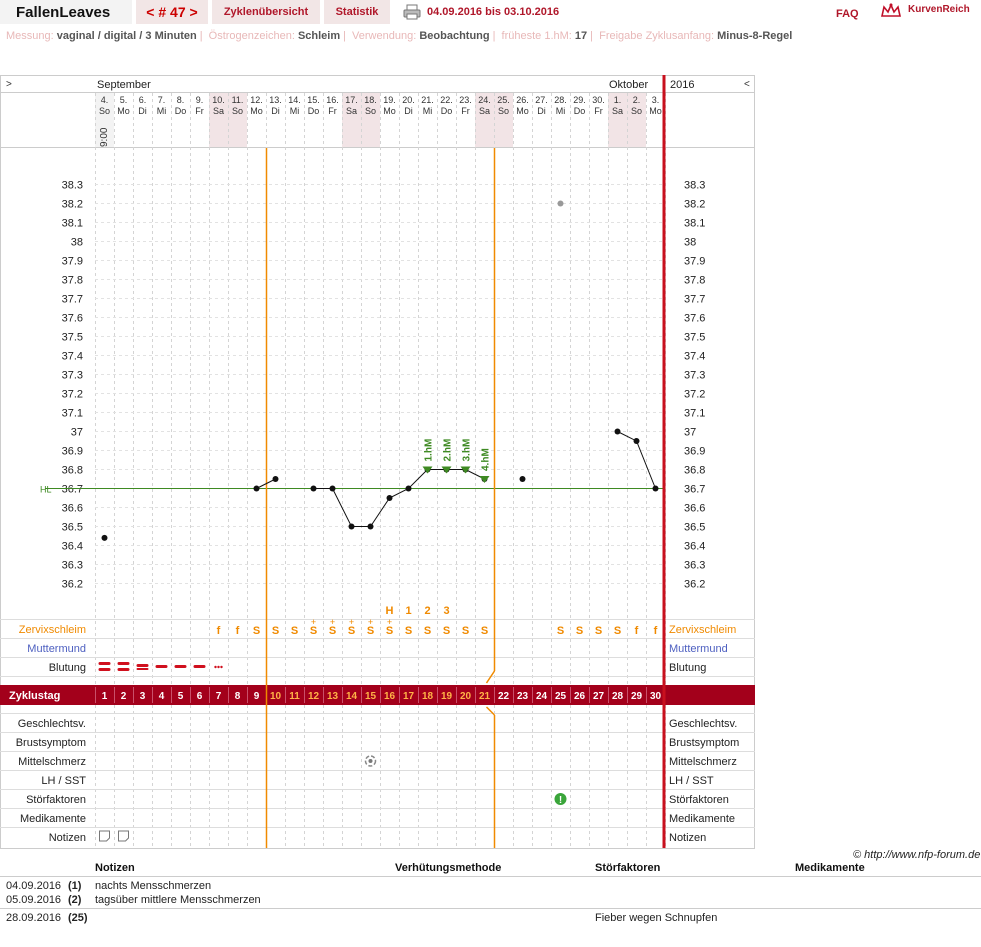  What do you see at coordinates (412, 12) in the screenshot?
I see `printer-icon` at bounding box center [412, 12].